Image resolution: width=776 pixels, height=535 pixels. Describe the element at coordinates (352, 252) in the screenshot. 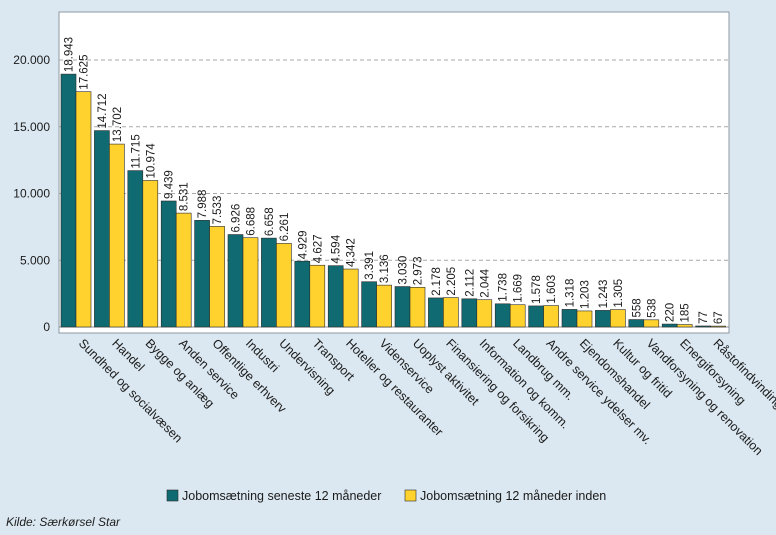

I see `value-label: 4.342` at that location.